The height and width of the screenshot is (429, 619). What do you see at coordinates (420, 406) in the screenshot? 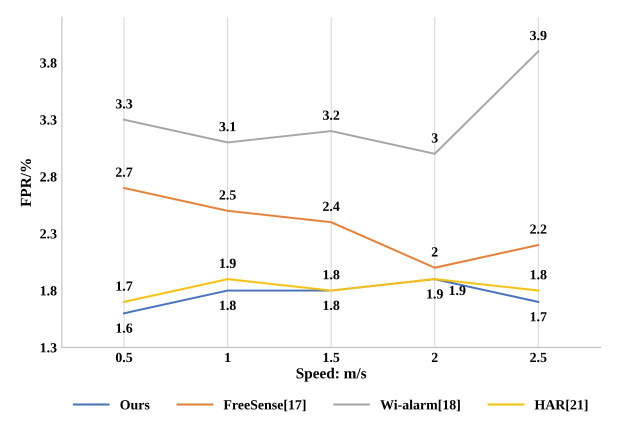
I see `legend-label: Wi-alarm[18]` at bounding box center [420, 406].